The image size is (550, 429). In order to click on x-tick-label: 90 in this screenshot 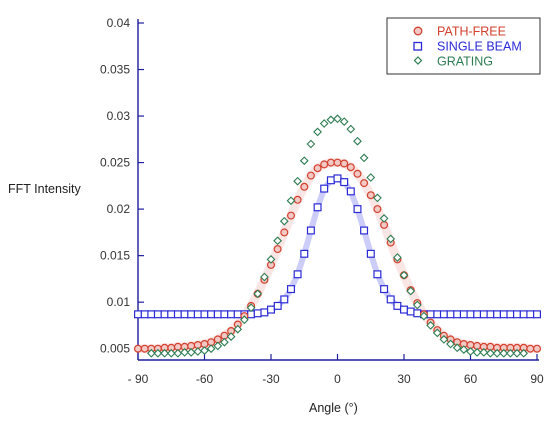, I will do `click(537, 379)`.